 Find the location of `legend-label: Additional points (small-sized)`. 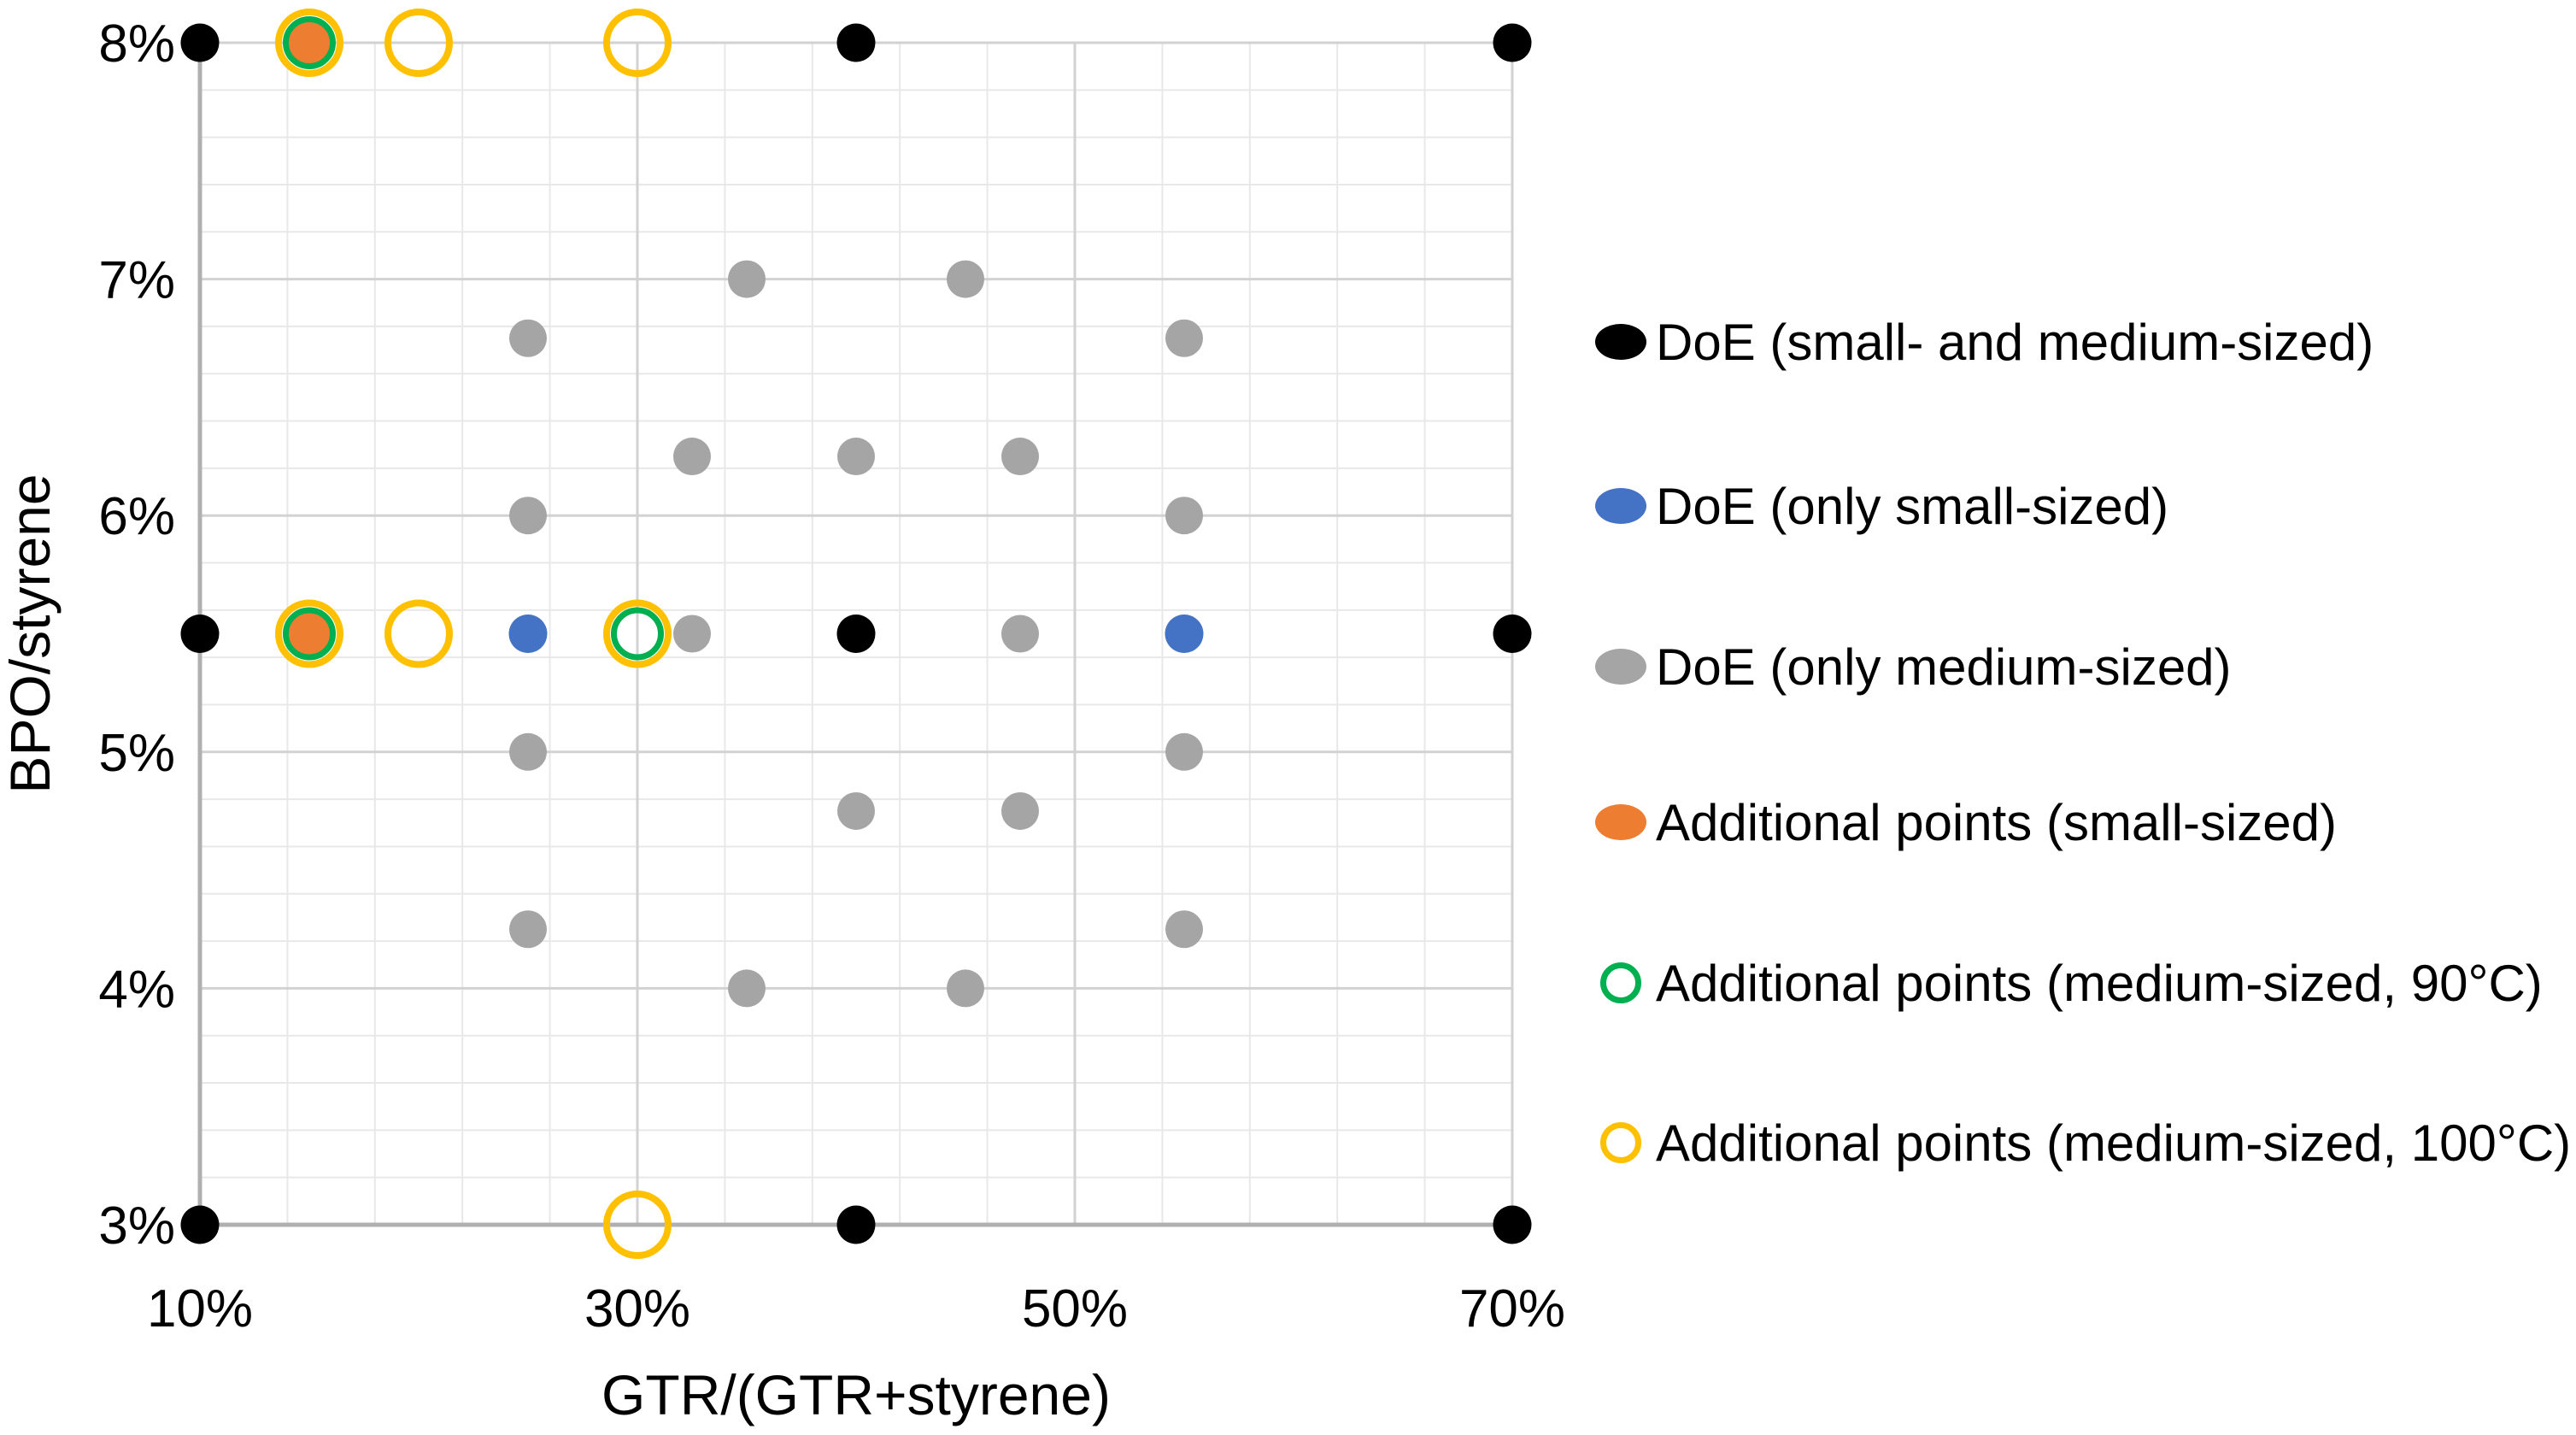

legend-label: Additional points (small-sized) is located at coordinates (1996, 822).